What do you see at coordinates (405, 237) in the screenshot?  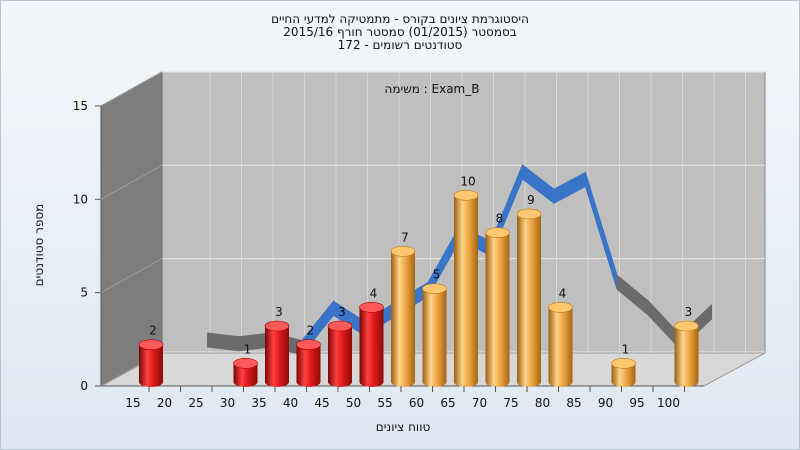 I see `bar-value-label: 7` at bounding box center [405, 237].